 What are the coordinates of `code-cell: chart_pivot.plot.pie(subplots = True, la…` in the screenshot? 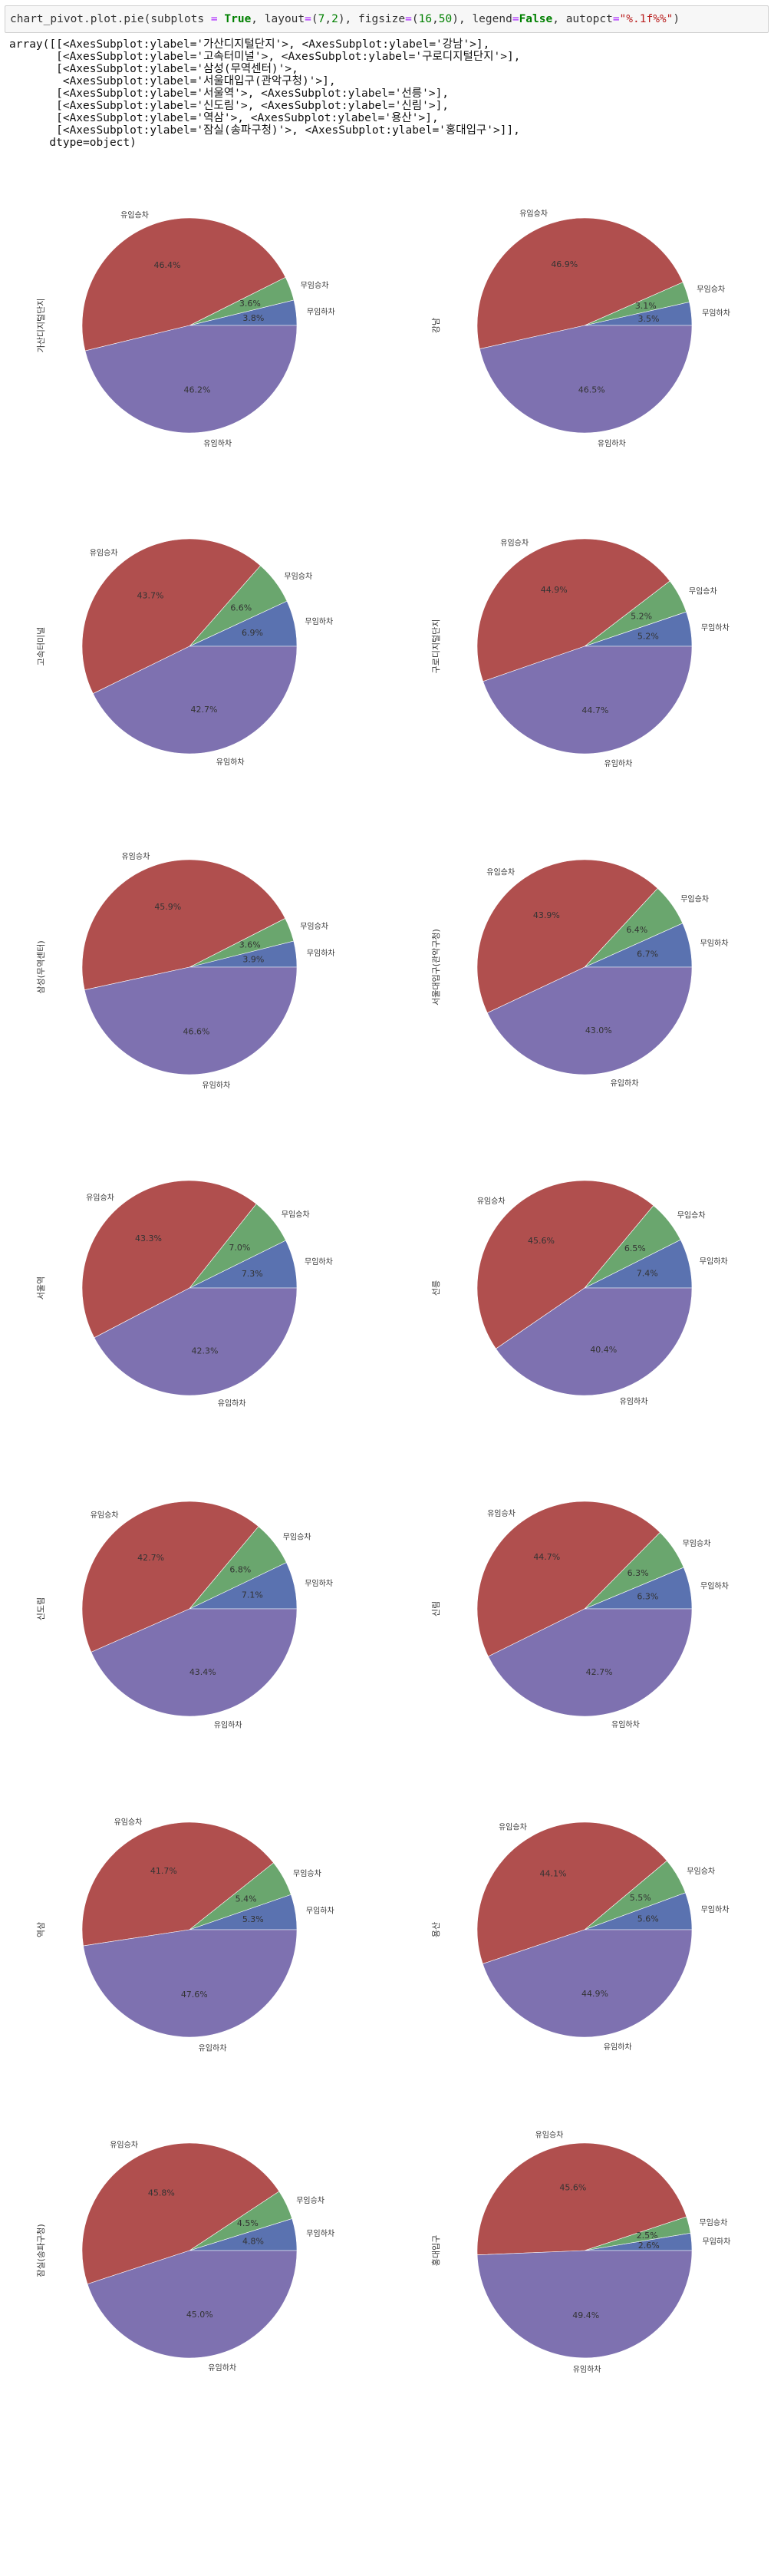 It's located at (387, 19).